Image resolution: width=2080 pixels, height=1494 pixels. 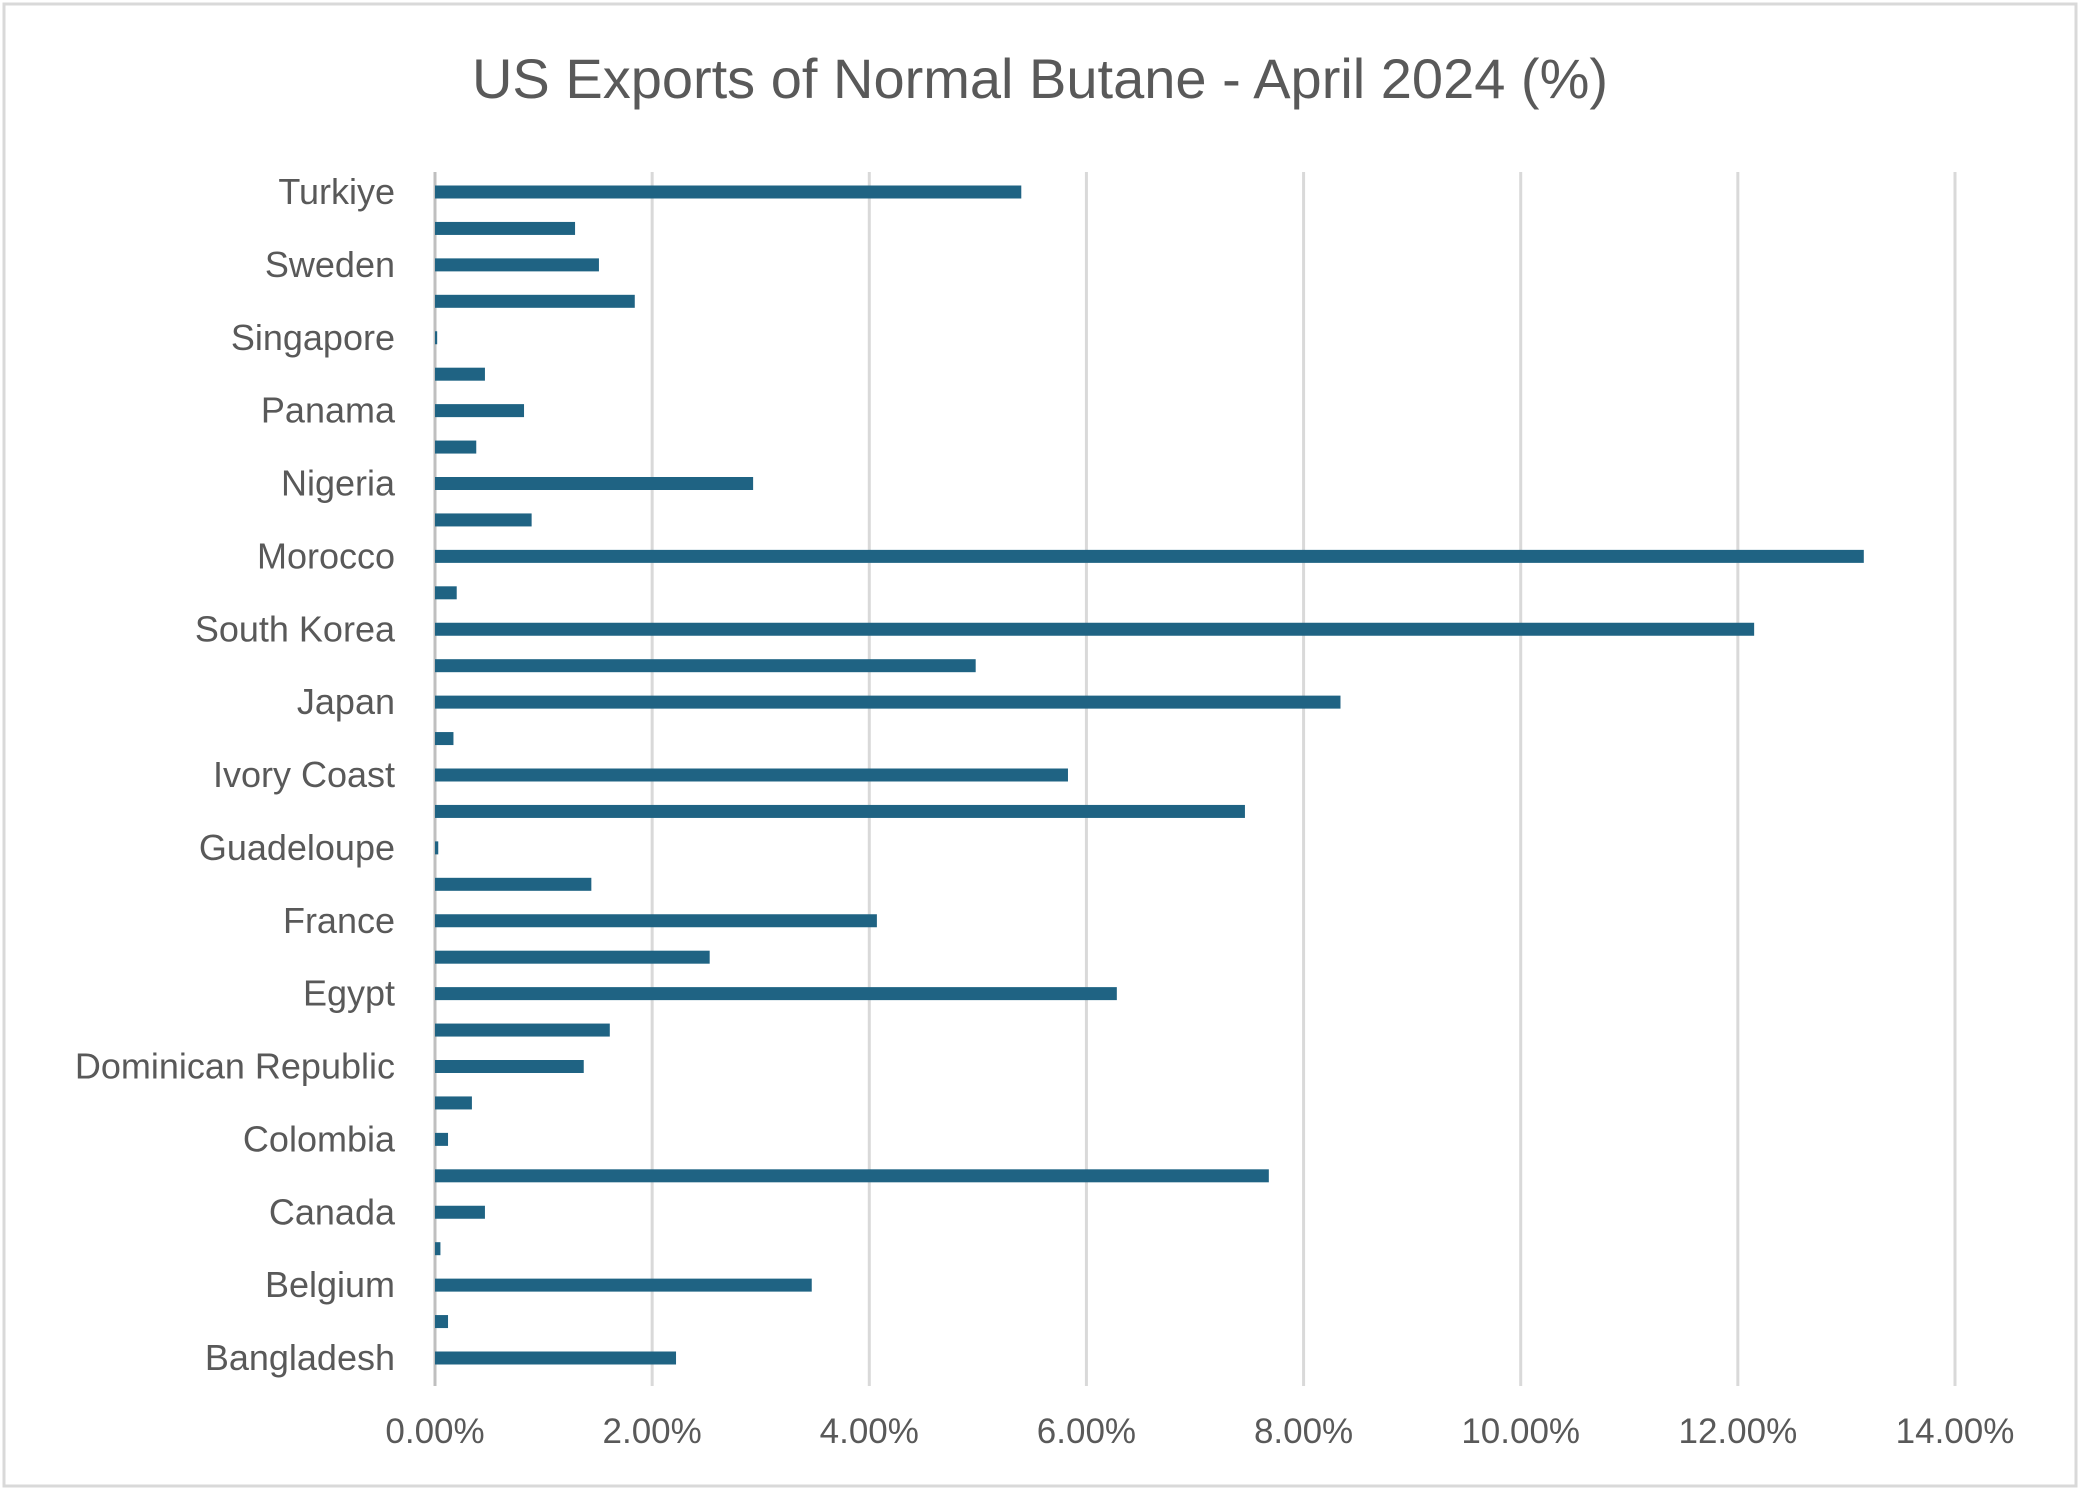 What do you see at coordinates (330, 264) in the screenshot?
I see `category-label: Sweden` at bounding box center [330, 264].